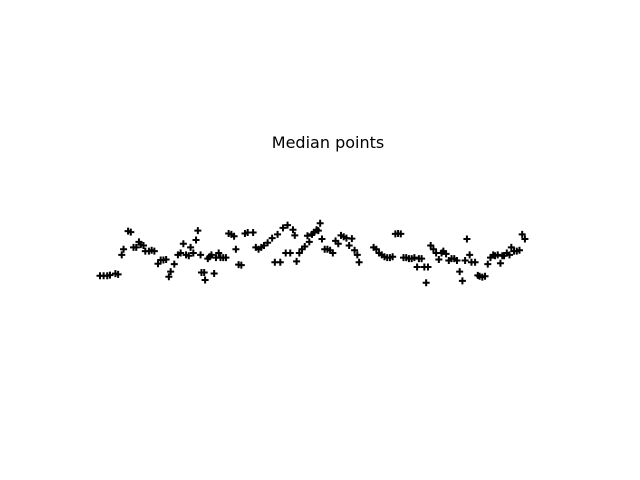 Image resolution: width=640 pixels, height=480 pixels. What do you see at coordinates (328, 142) in the screenshot?
I see `chart-title: Median points` at bounding box center [328, 142].